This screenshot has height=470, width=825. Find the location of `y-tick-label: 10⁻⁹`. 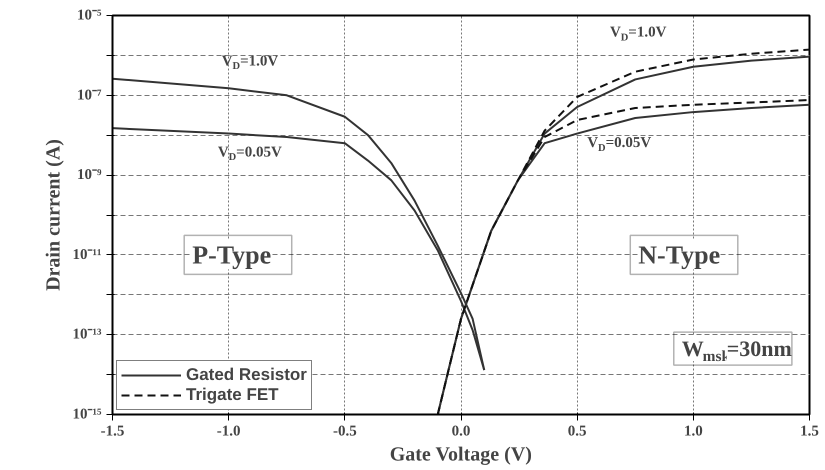

y-tick-label: 10⁻⁹ is located at coordinates (89, 175).